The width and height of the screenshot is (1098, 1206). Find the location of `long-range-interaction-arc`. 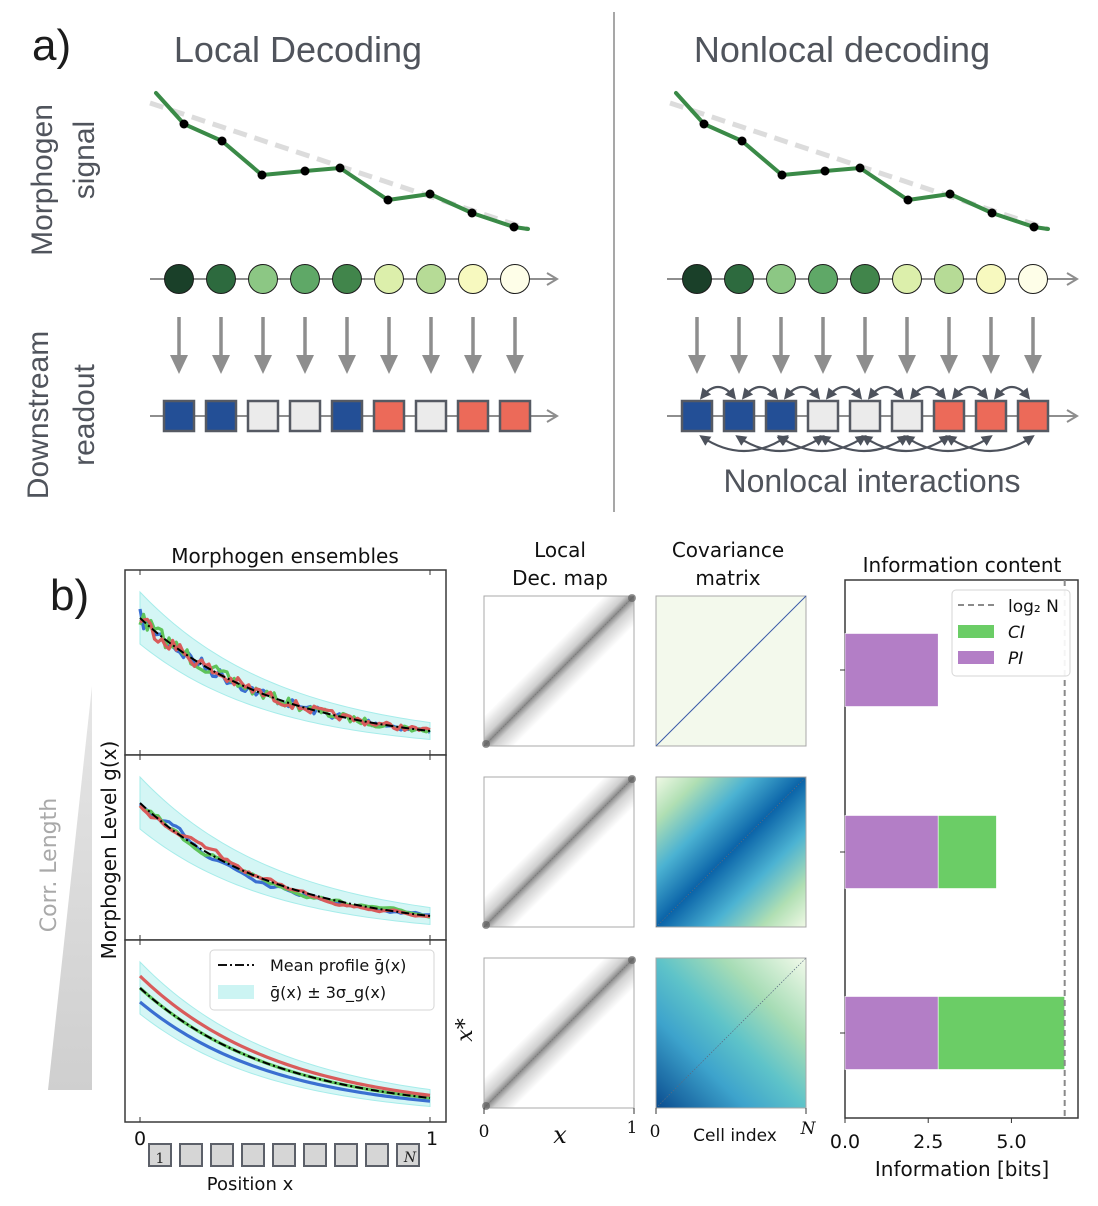

long-range-interaction-arc is located at coordinates (744, 444).